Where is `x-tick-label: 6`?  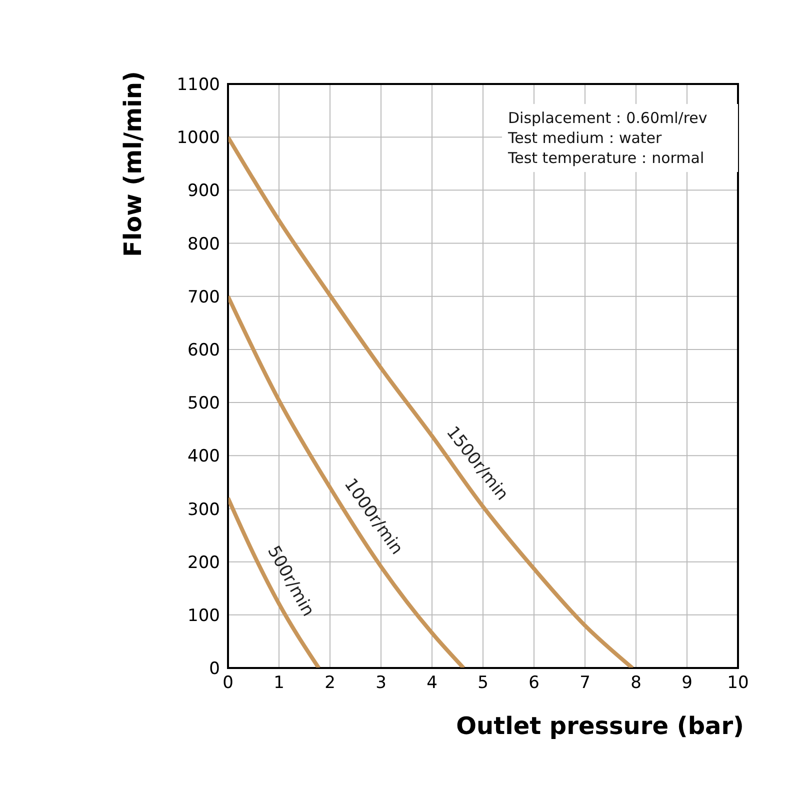
x-tick-label: 6 is located at coordinates (534, 683).